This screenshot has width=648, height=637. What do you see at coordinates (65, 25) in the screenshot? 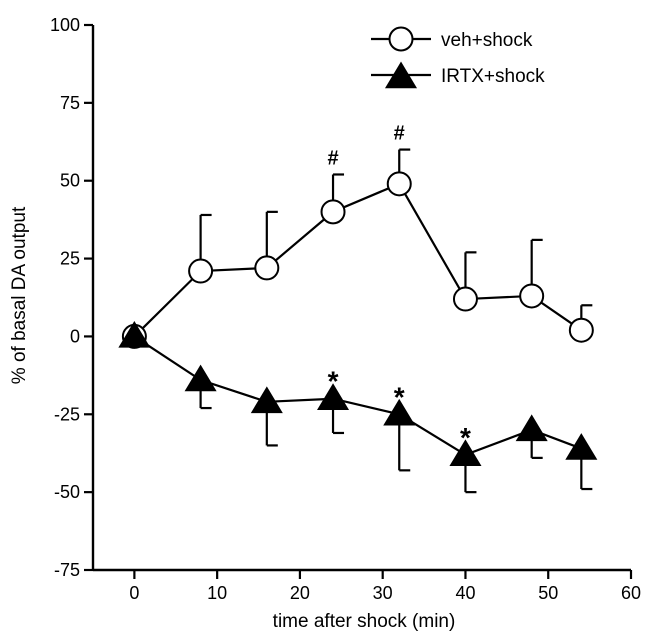
I see `y-tick-label: 100` at bounding box center [65, 25].